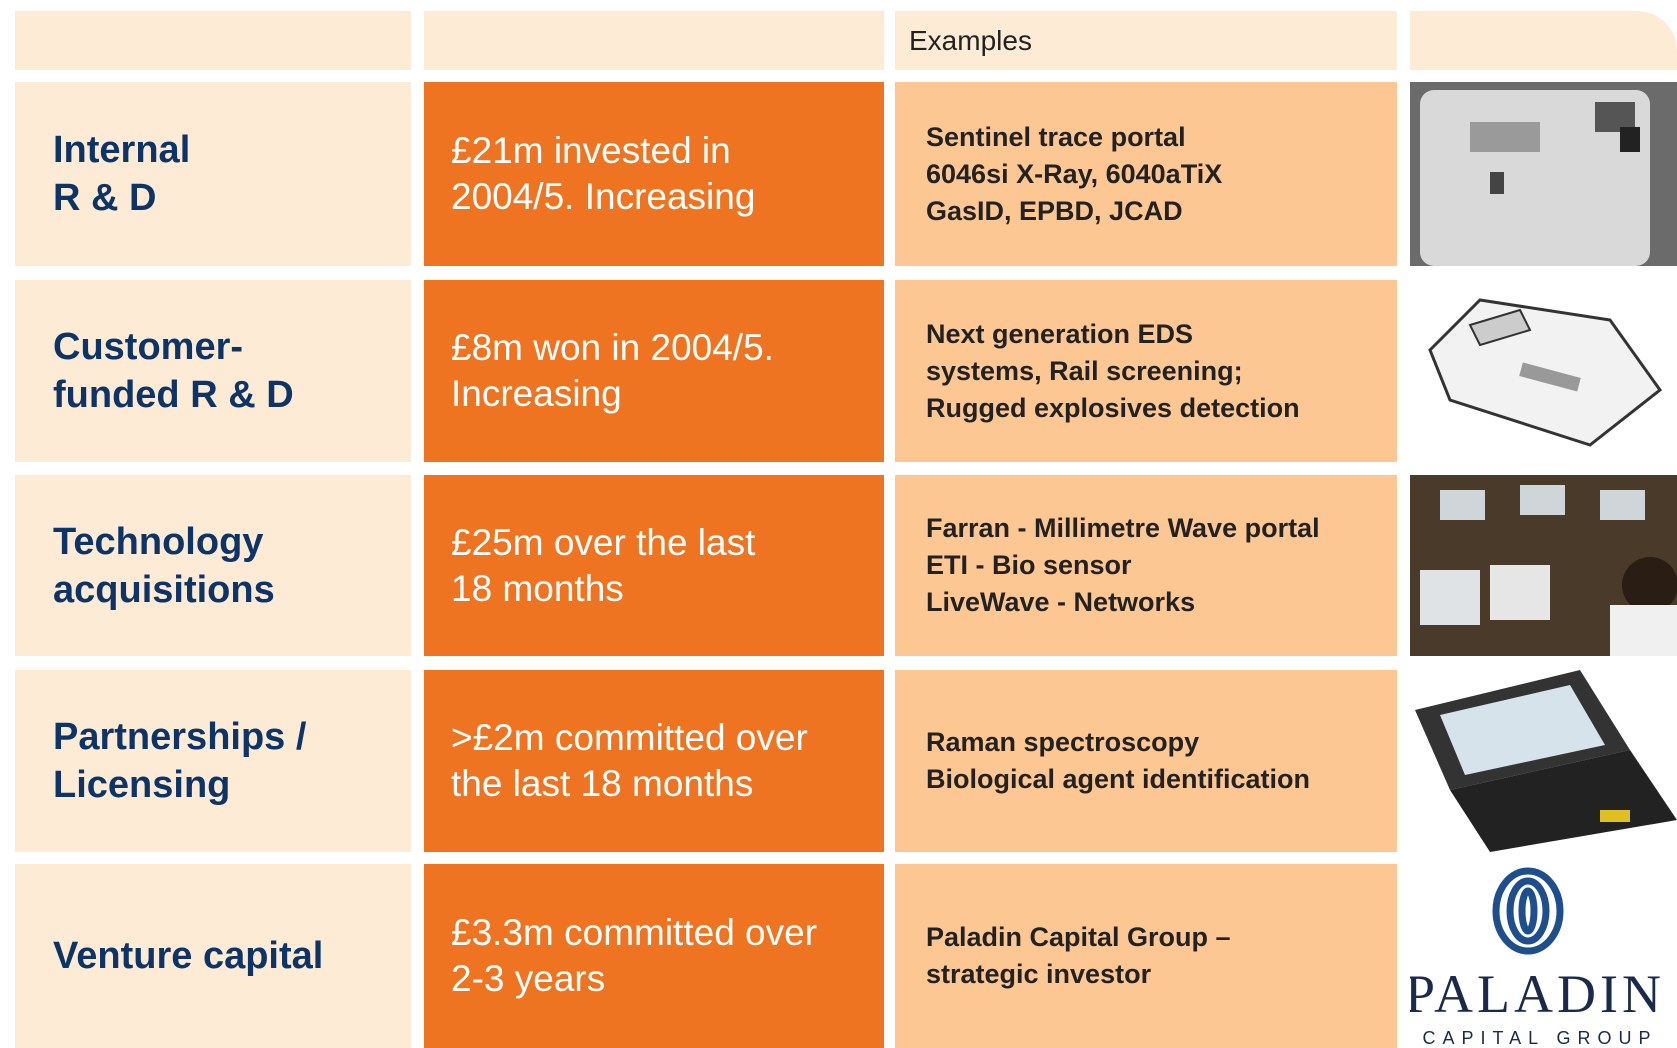  Describe the element at coordinates (634, 932) in the screenshot. I see `text-line: £3.3m committed over` at that location.